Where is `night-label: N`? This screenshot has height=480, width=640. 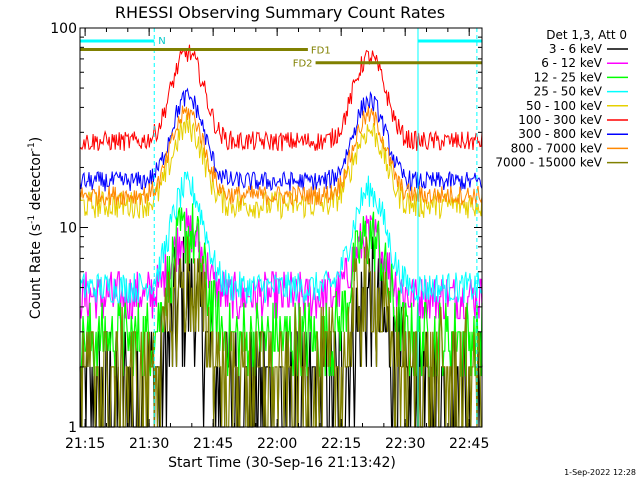 night-label: N is located at coordinates (161, 41).